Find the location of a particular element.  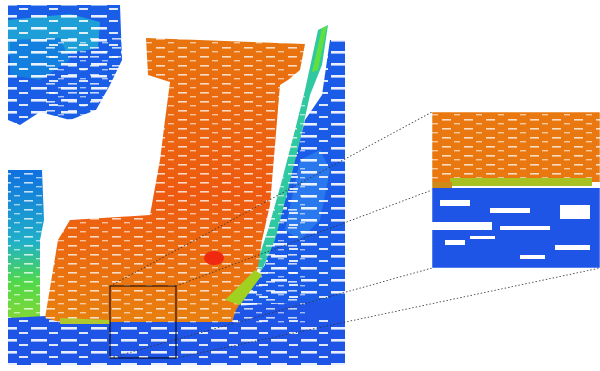

zoom-selection-box is located at coordinates (143, 322).